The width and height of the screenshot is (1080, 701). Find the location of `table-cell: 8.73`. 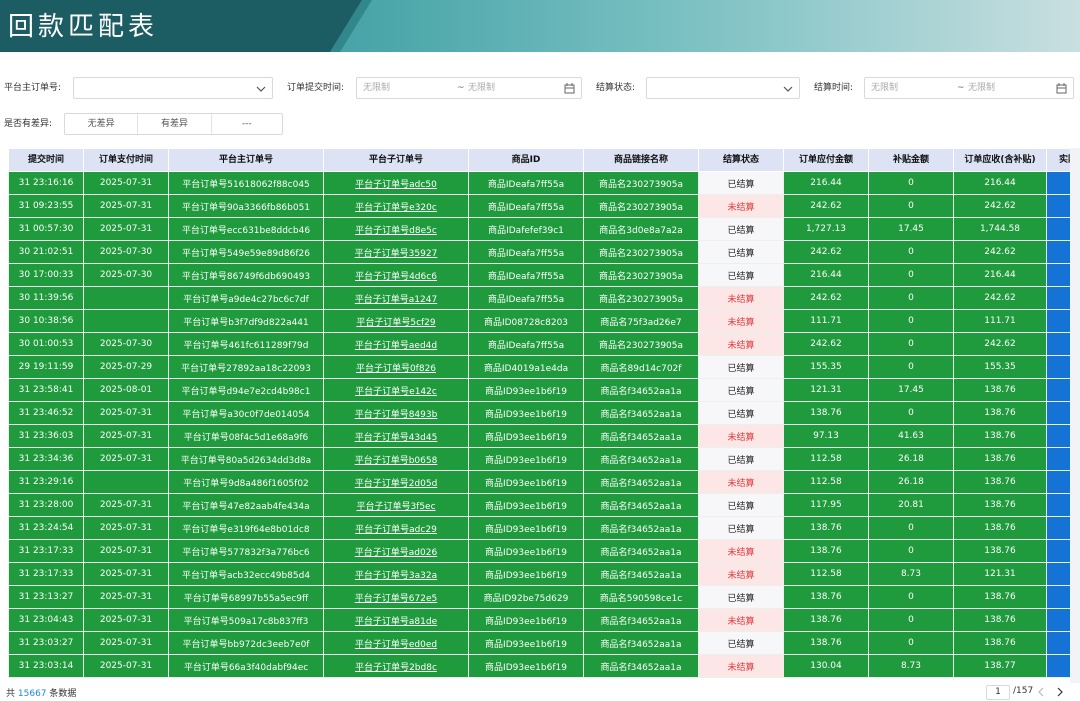

table-cell: 8.73 is located at coordinates (911, 666).